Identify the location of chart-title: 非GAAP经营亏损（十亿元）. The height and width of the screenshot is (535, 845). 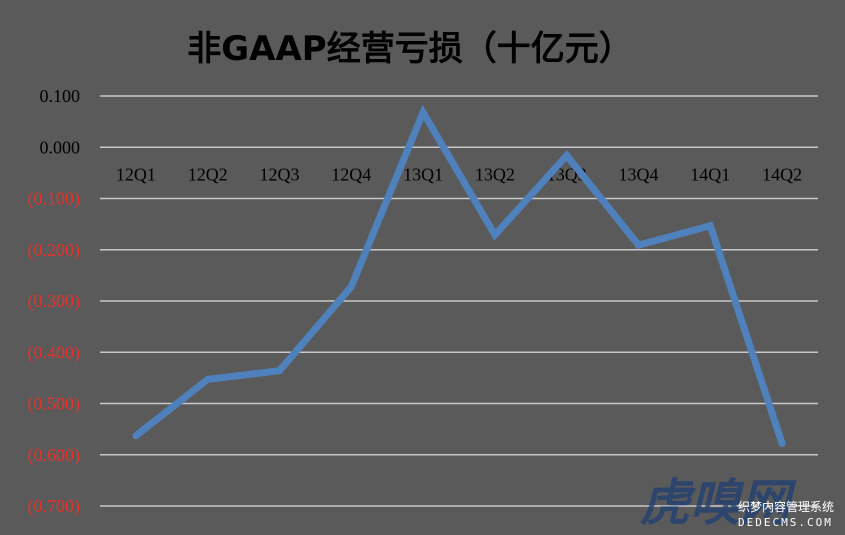
(409, 49).